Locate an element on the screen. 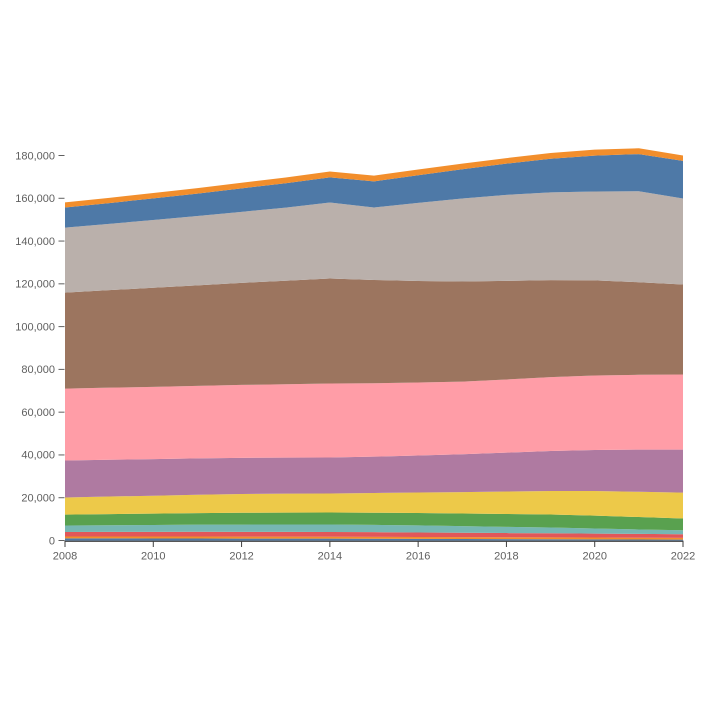  area-series-09-brown is located at coordinates (374, 333).